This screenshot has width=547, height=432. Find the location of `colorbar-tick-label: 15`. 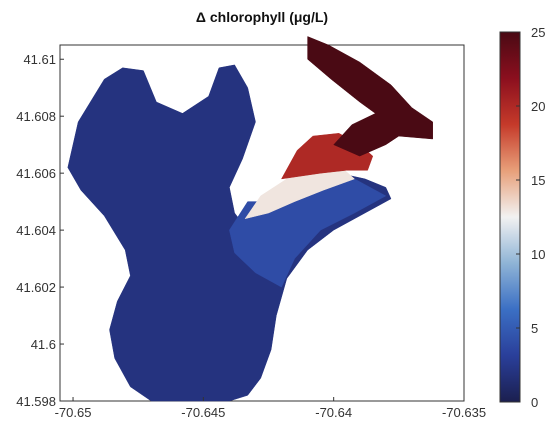

colorbar-tick-label: 15 is located at coordinates (538, 180).